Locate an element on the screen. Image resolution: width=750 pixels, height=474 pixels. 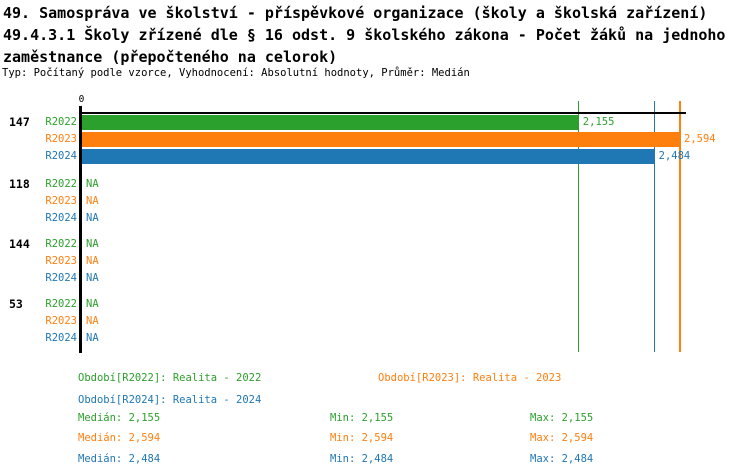
stat-median-r2024: Medián: 2,484 is located at coordinates (119, 459).